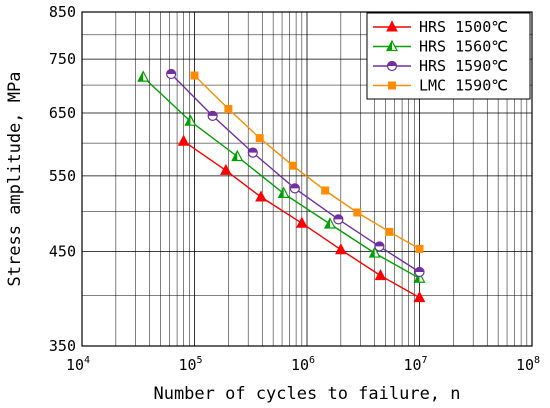 Image resolution: width=550 pixels, height=408 pixels. I want to click on legend-entry: HRS 1560℃, so click(440, 47).